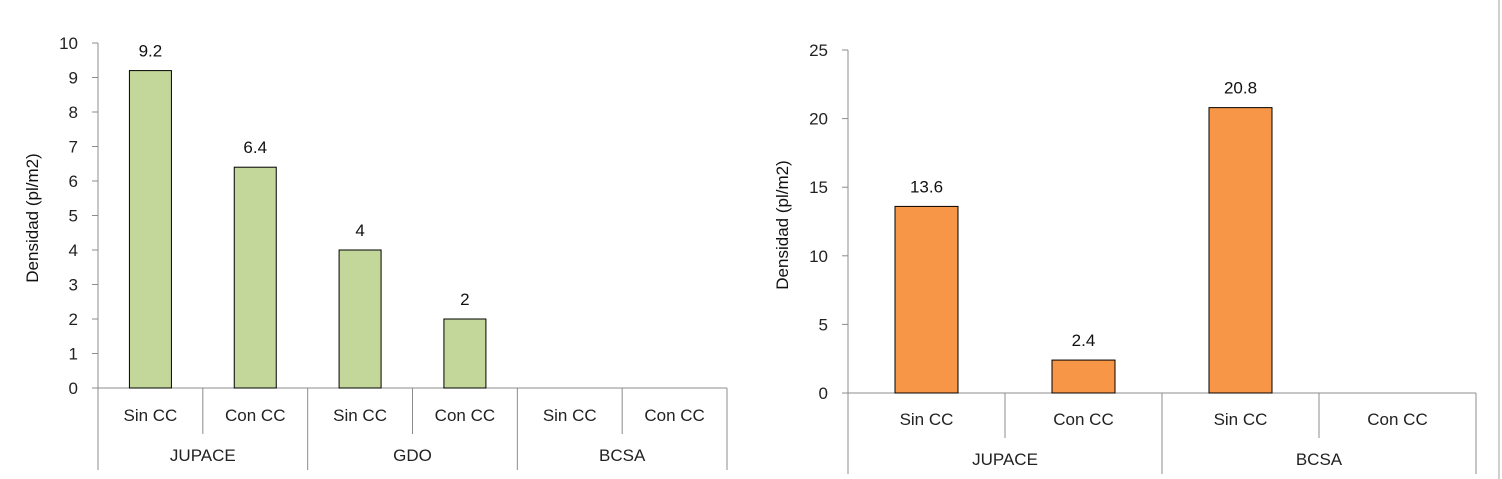 The image size is (1502, 479). Describe the element at coordinates (412, 455) in the screenshot. I see `group-label: GDO` at that location.